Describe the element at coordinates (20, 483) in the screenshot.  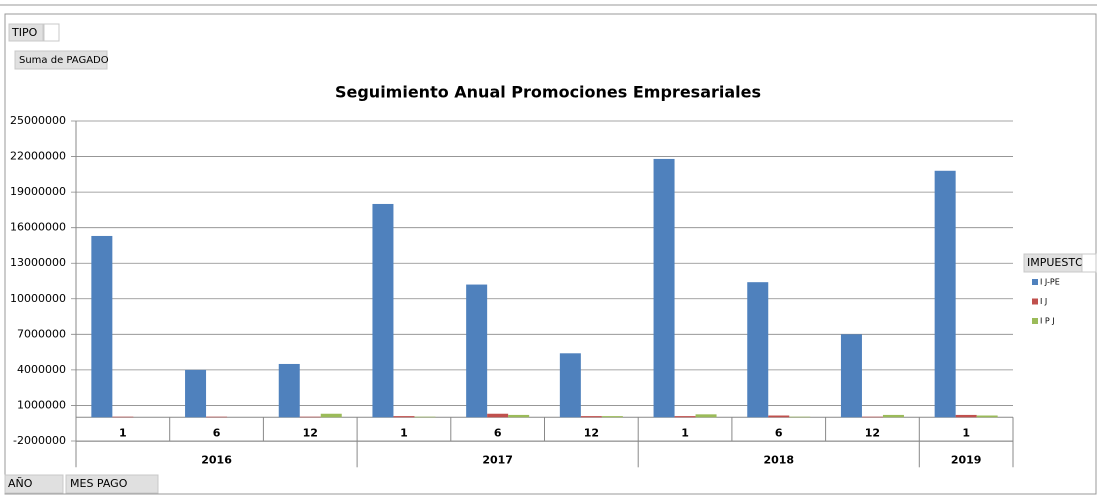
I see `axis-field: AÑO` at that location.